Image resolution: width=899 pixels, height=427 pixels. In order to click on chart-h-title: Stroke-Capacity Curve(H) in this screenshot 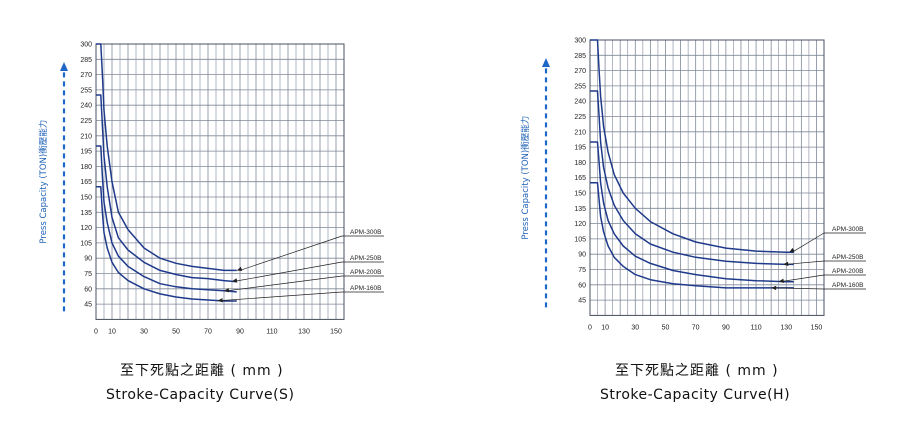, I will do `click(695, 395)`.